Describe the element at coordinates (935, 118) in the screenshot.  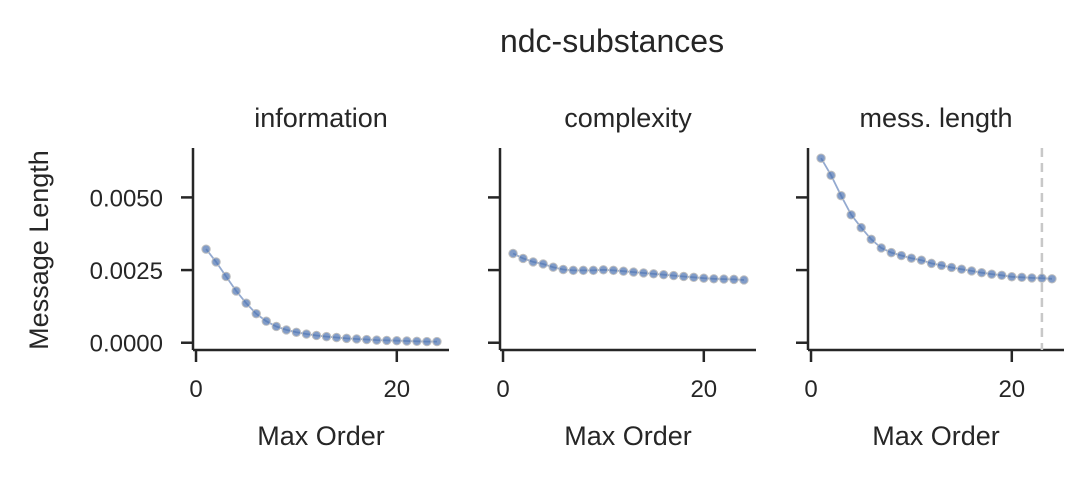
I see `panel-title: mess. length` at that location.